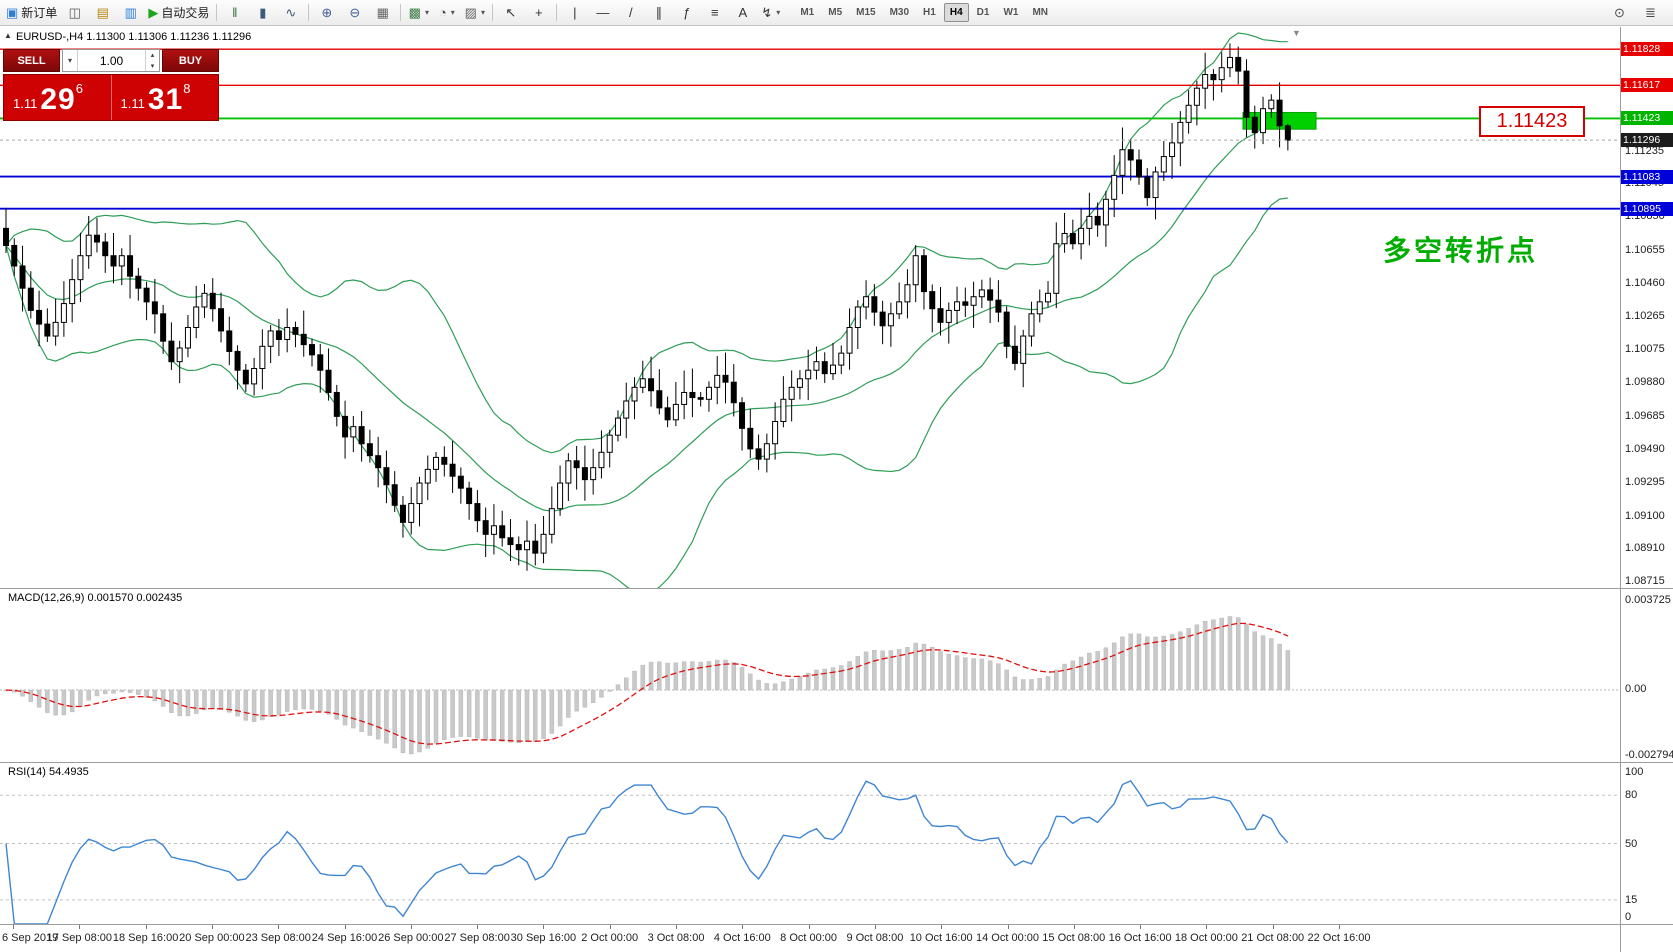 This screenshot has height=952, width=1673. I want to click on time-axis-tick, so click(942, 927).